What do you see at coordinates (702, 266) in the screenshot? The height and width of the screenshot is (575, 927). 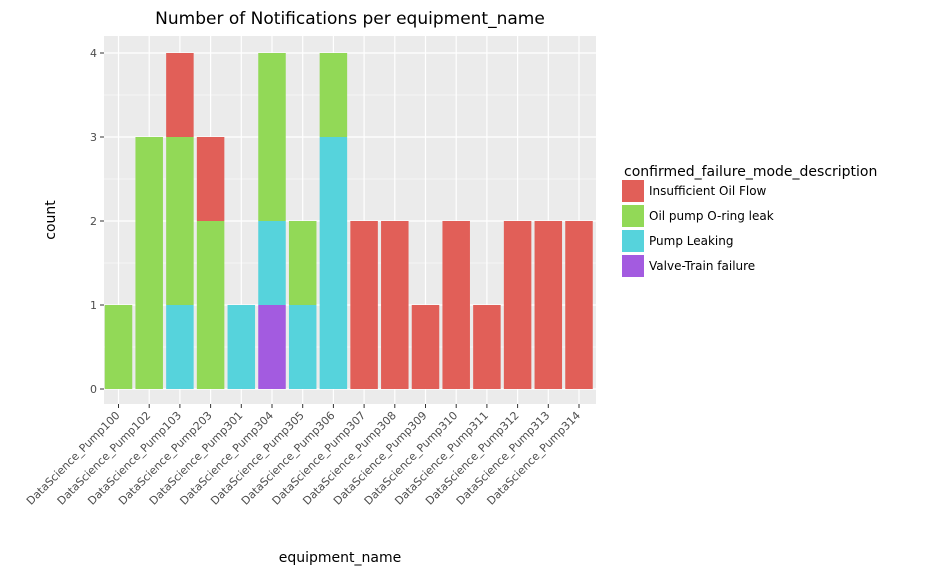 I see `legend-label: Valve-Train failure` at bounding box center [702, 266].